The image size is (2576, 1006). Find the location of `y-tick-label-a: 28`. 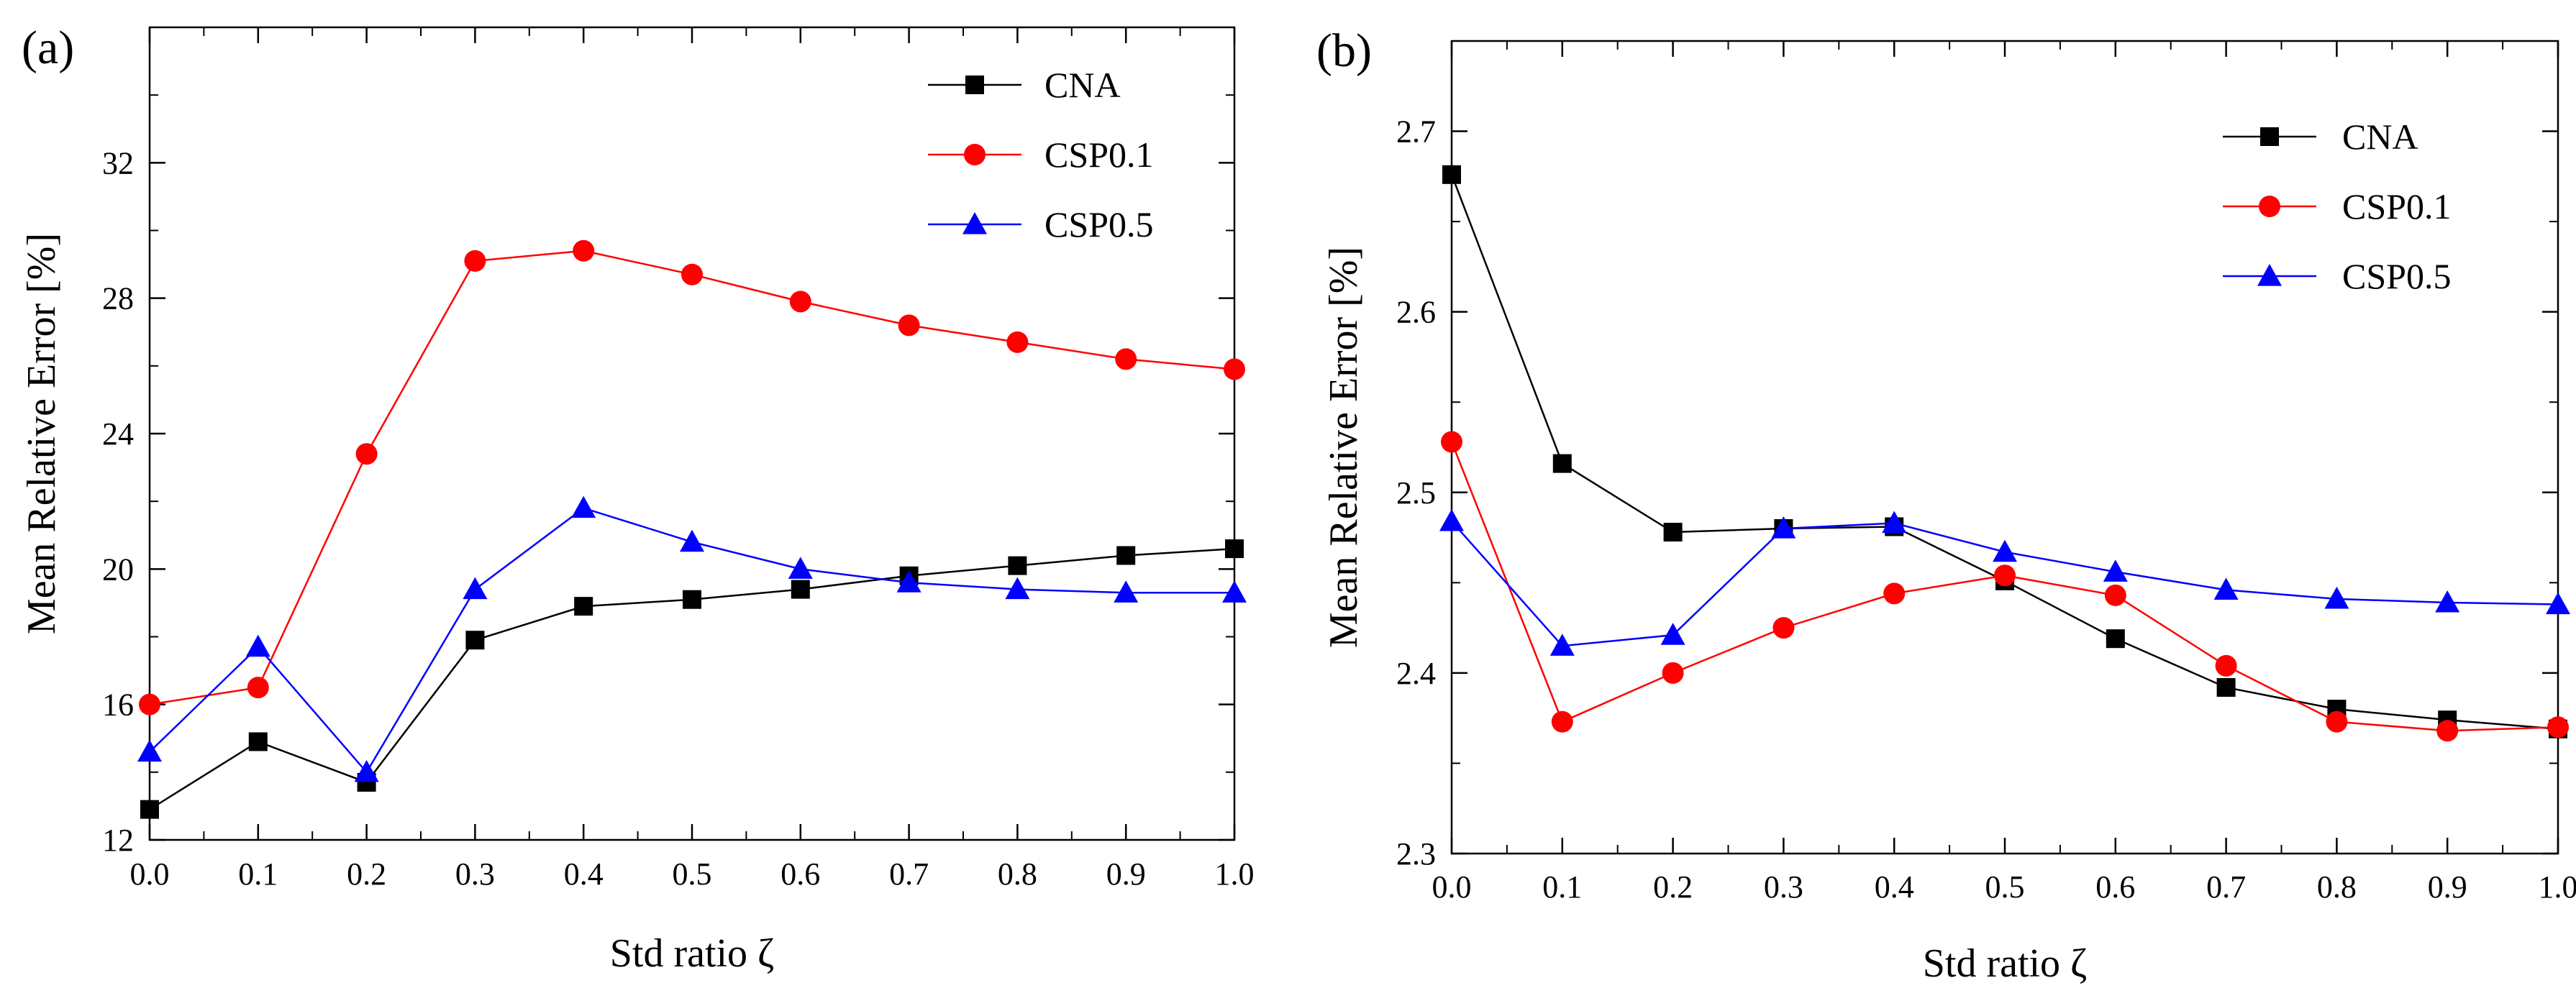

y-tick-label-a: 28 is located at coordinates (118, 298).